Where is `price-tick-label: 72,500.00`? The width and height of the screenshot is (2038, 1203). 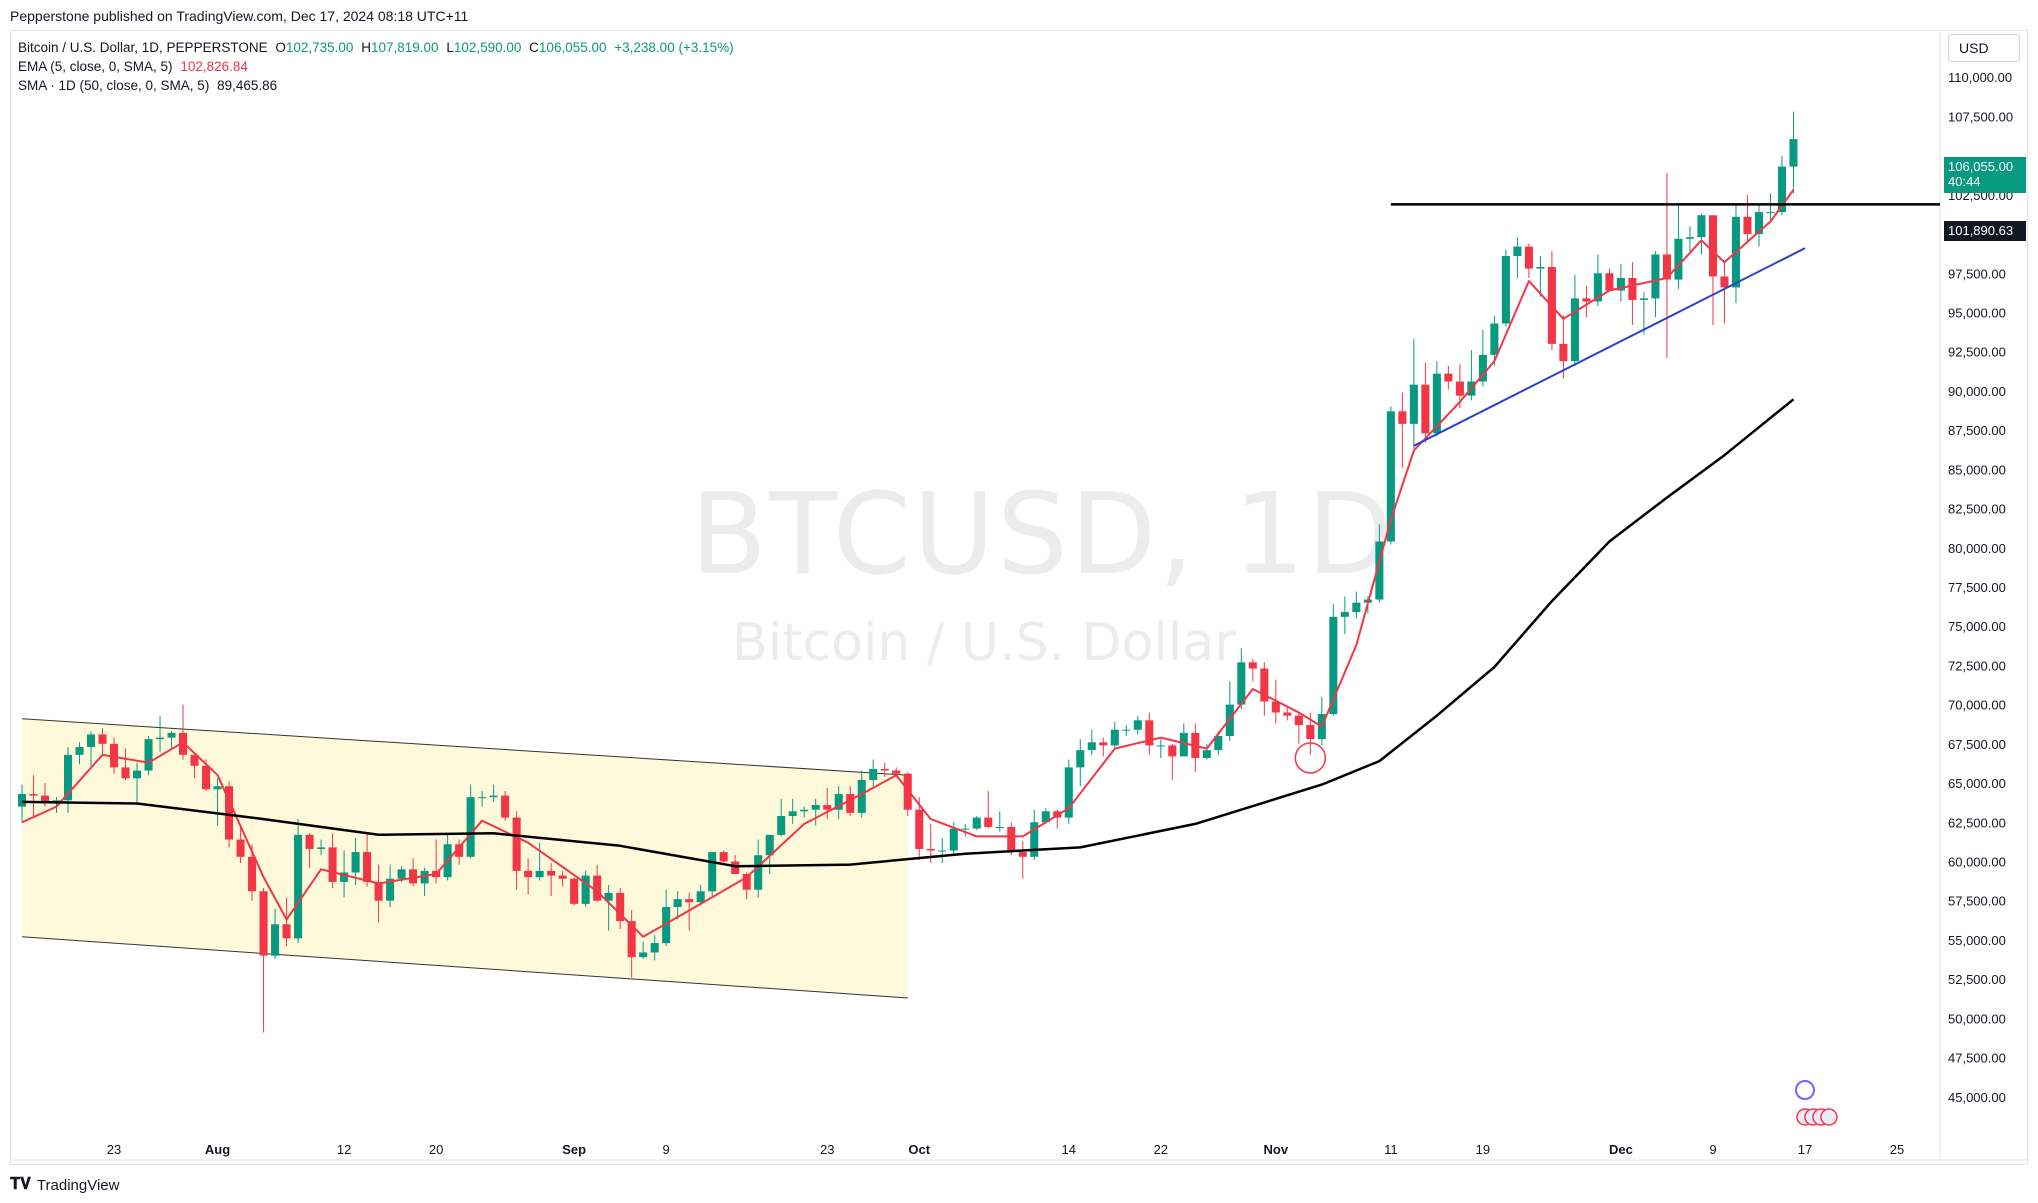
price-tick-label: 72,500.00 is located at coordinates (1977, 665).